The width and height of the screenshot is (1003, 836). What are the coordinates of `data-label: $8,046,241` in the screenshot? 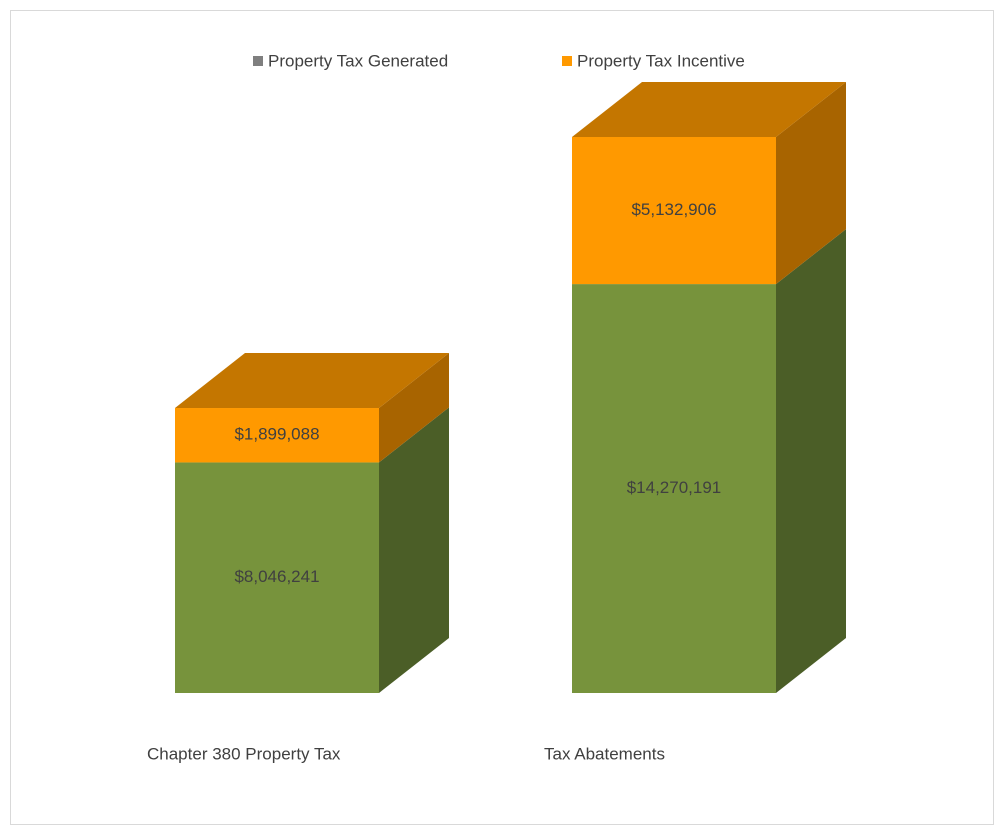 It's located at (276, 576).